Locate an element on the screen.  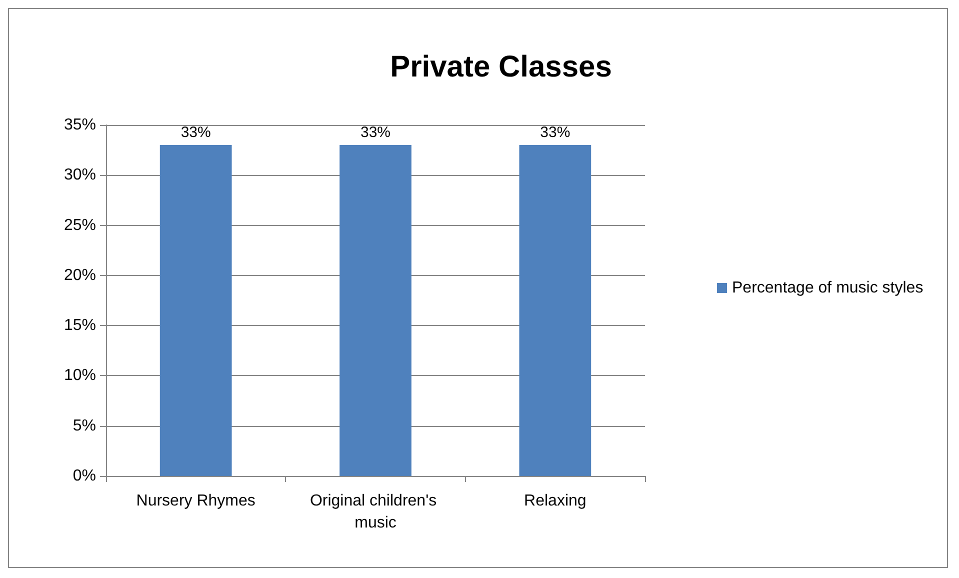
x-tick-label: Nursery Rhymes is located at coordinates (196, 501).